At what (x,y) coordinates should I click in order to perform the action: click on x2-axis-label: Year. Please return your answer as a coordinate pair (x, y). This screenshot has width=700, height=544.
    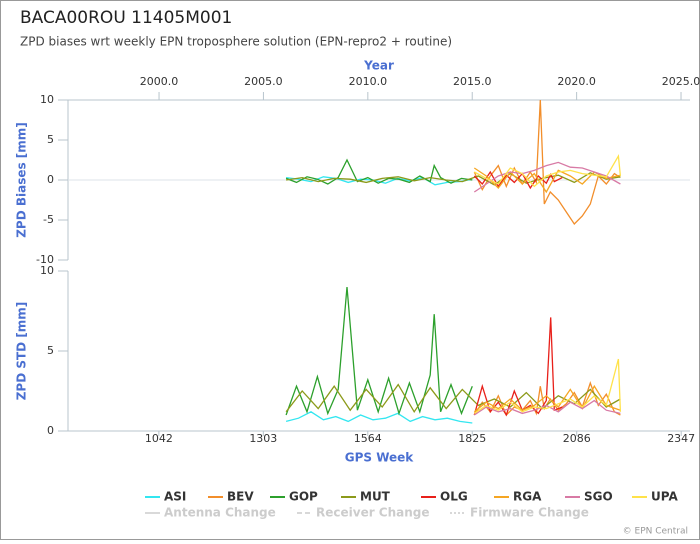
    Looking at the image, I should click on (378, 66).